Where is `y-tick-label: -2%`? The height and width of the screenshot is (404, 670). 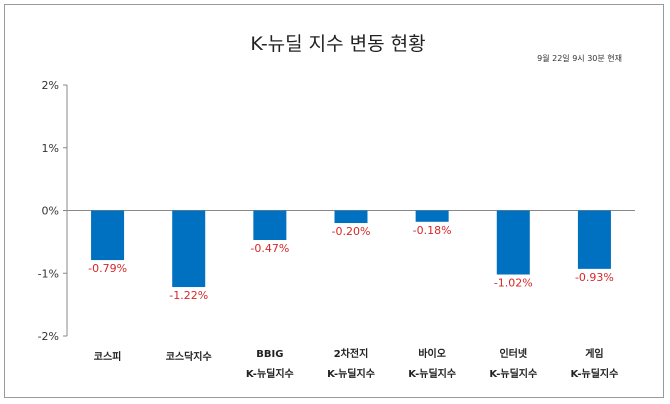
y-tick-label: -2% is located at coordinates (48, 336).